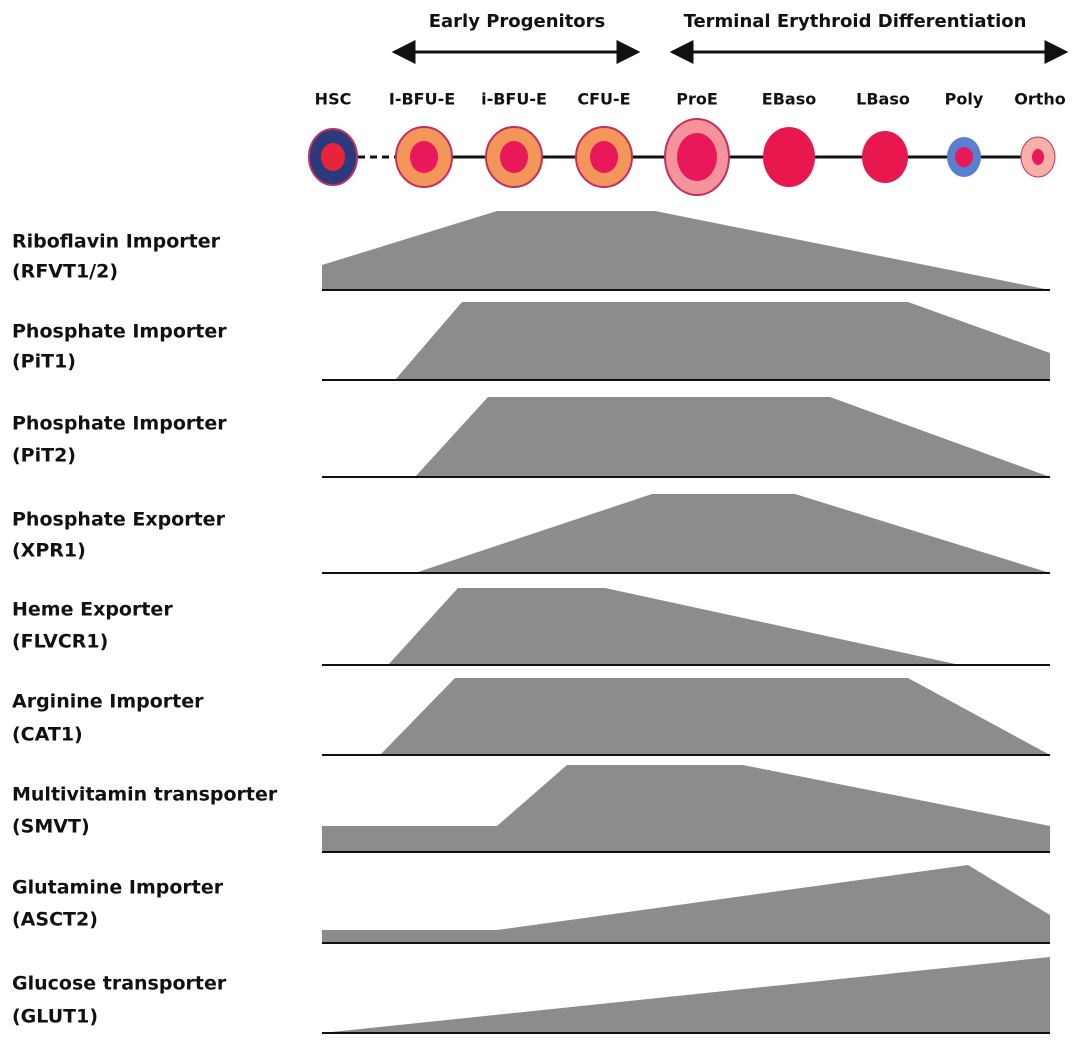 This screenshot has height=1041, width=1072. What do you see at coordinates (49, 551) in the screenshot?
I see `row-code: (XPR1)` at bounding box center [49, 551].